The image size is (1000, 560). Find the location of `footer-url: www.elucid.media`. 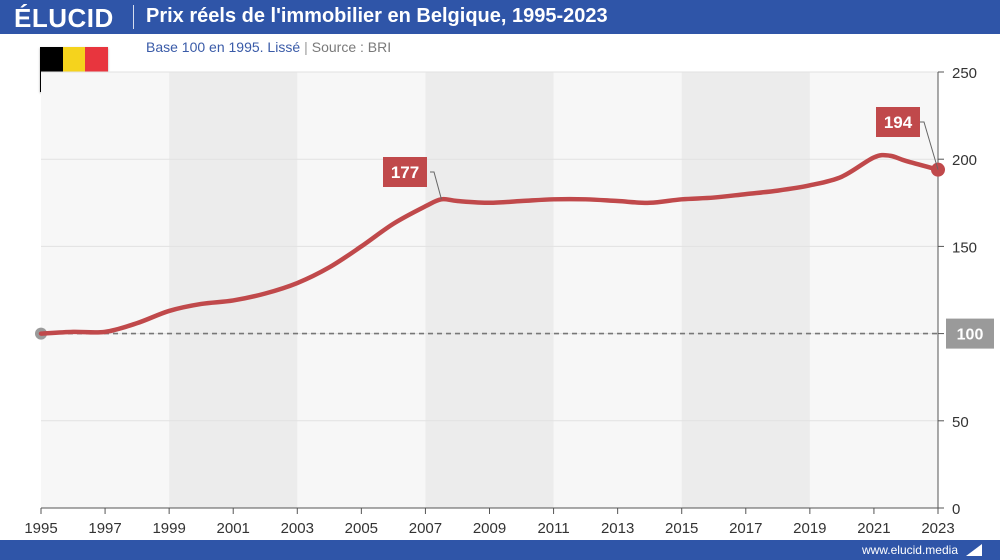

footer-url: www.elucid.media is located at coordinates (909, 550).